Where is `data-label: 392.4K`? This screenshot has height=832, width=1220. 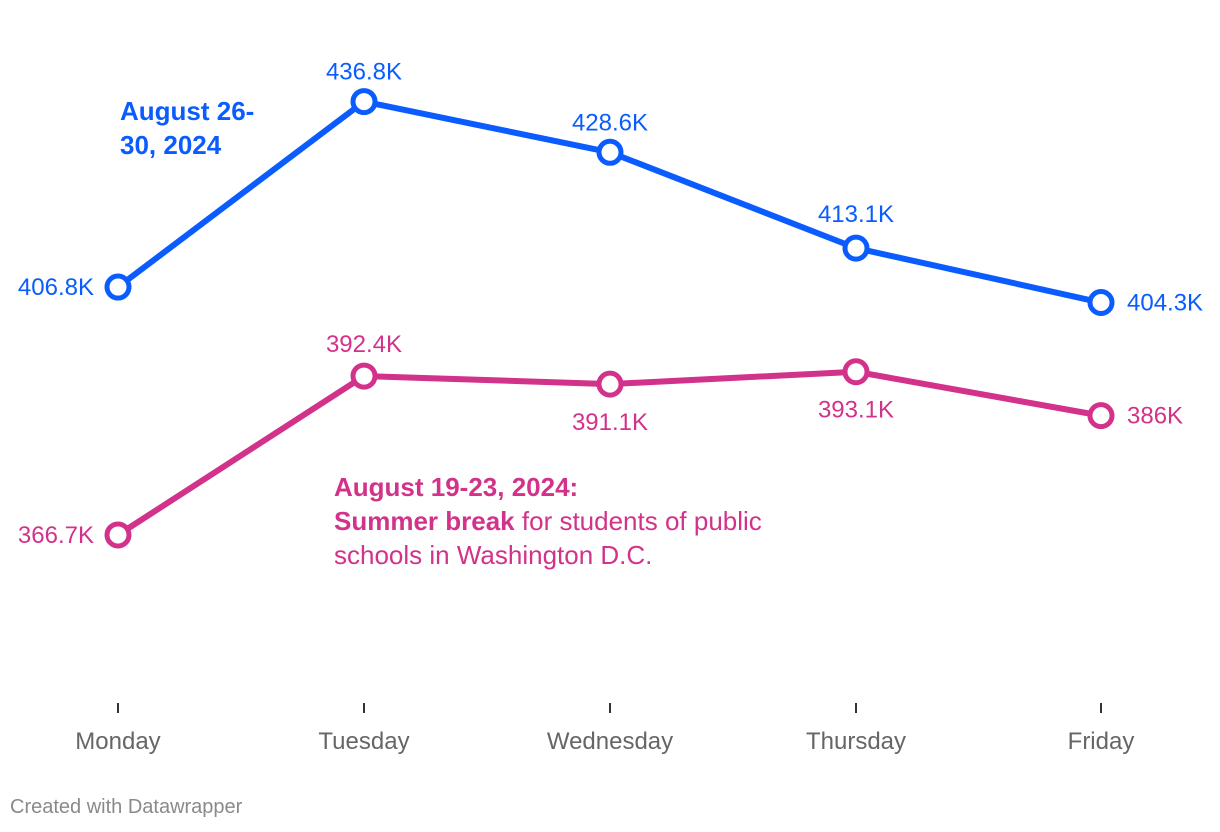
data-label: 392.4K is located at coordinates (364, 344).